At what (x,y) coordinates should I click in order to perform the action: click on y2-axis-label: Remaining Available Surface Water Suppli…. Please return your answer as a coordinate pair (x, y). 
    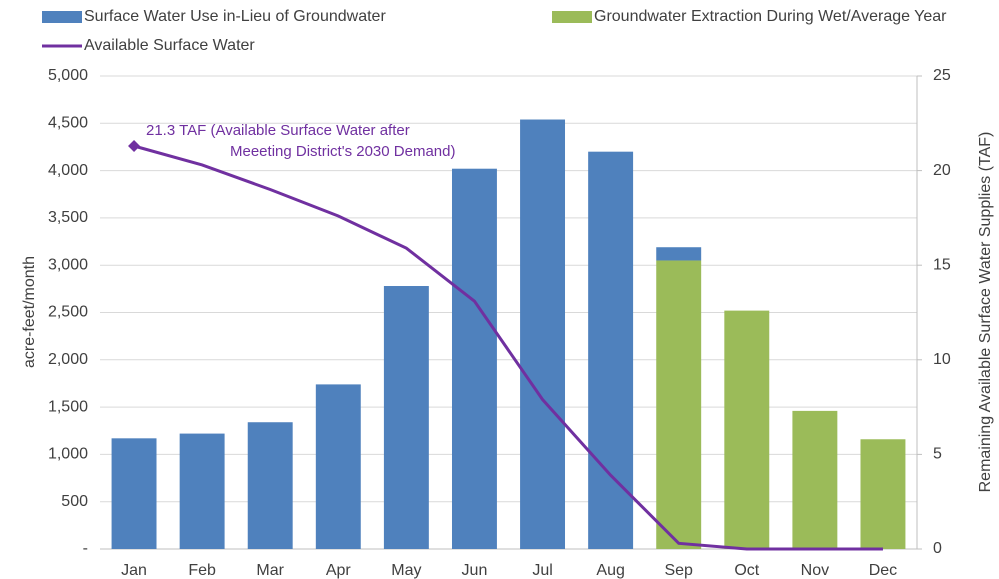
    Looking at the image, I should click on (985, 312).